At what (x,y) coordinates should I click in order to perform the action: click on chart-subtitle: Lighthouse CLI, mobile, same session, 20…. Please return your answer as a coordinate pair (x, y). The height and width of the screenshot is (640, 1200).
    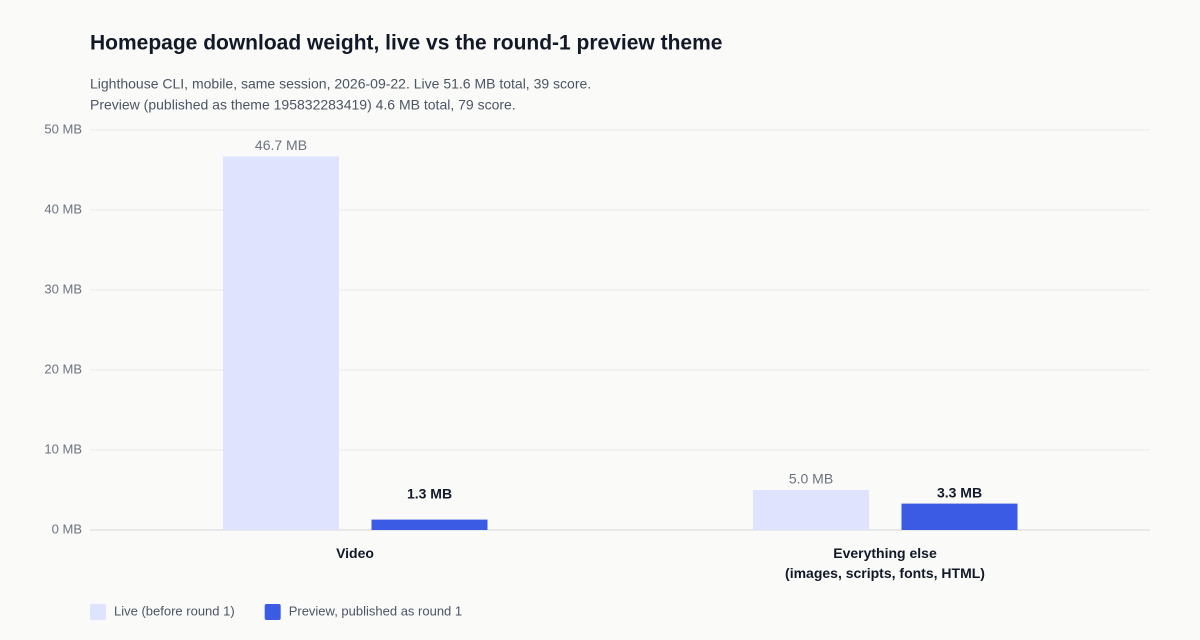
    Looking at the image, I should click on (340, 84).